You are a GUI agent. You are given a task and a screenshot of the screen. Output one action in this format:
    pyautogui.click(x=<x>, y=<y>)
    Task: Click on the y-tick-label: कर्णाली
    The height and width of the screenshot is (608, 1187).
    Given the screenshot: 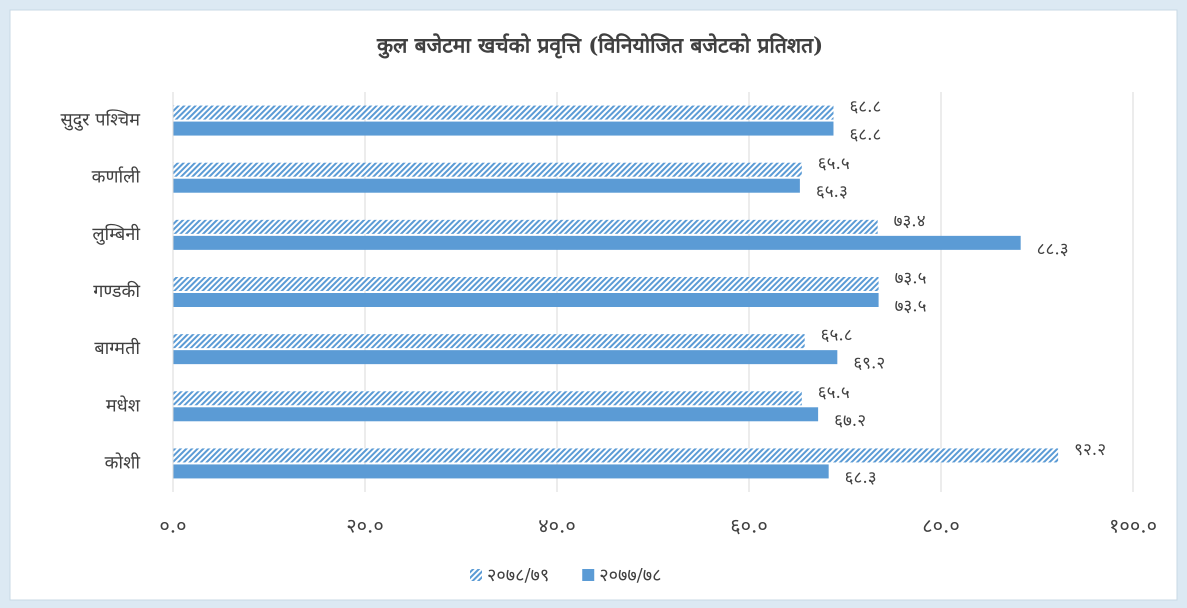 What is the action you would take?
    pyautogui.click(x=116, y=177)
    